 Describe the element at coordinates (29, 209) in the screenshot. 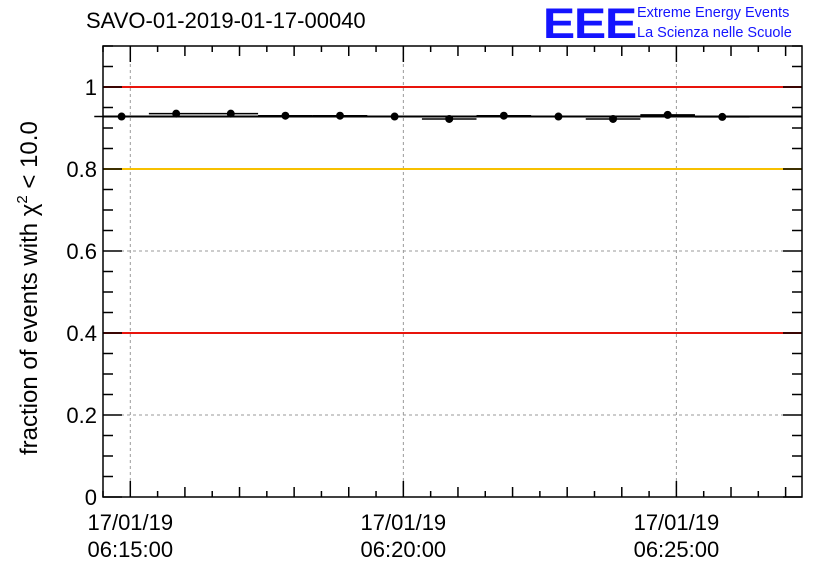

I see `y-axis-title-symbol: χ` at that location.